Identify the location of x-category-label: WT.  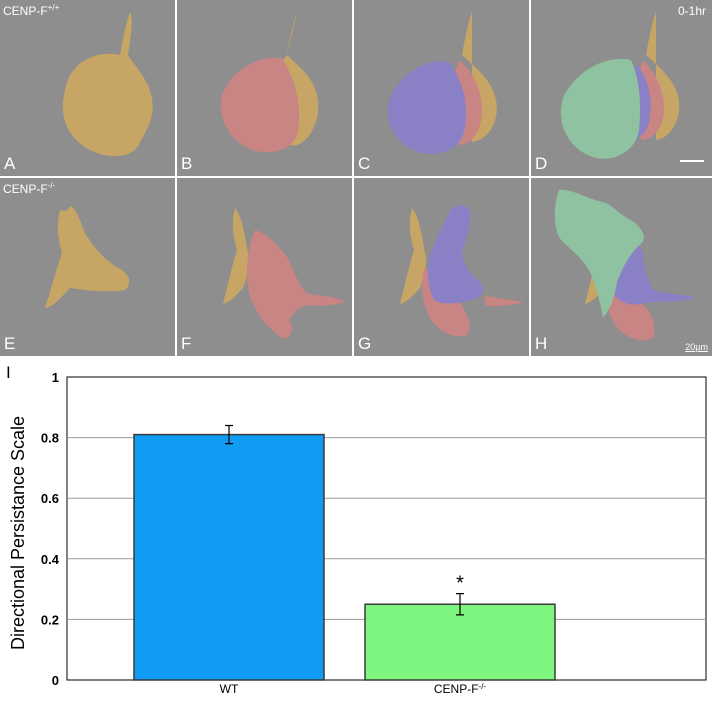
(229, 689).